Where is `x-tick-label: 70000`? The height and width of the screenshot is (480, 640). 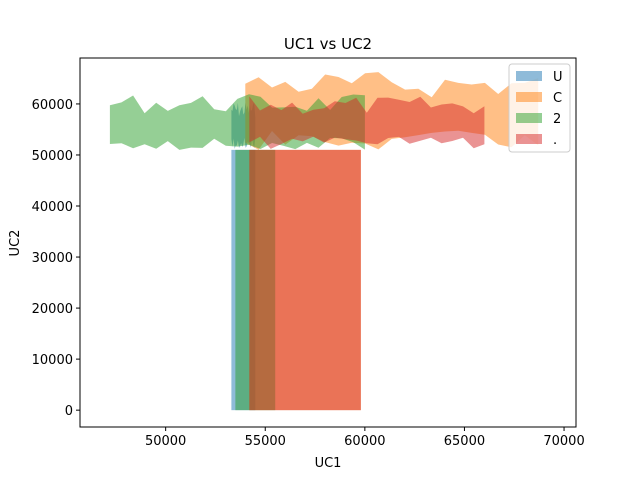 x-tick-label: 70000 is located at coordinates (563, 441).